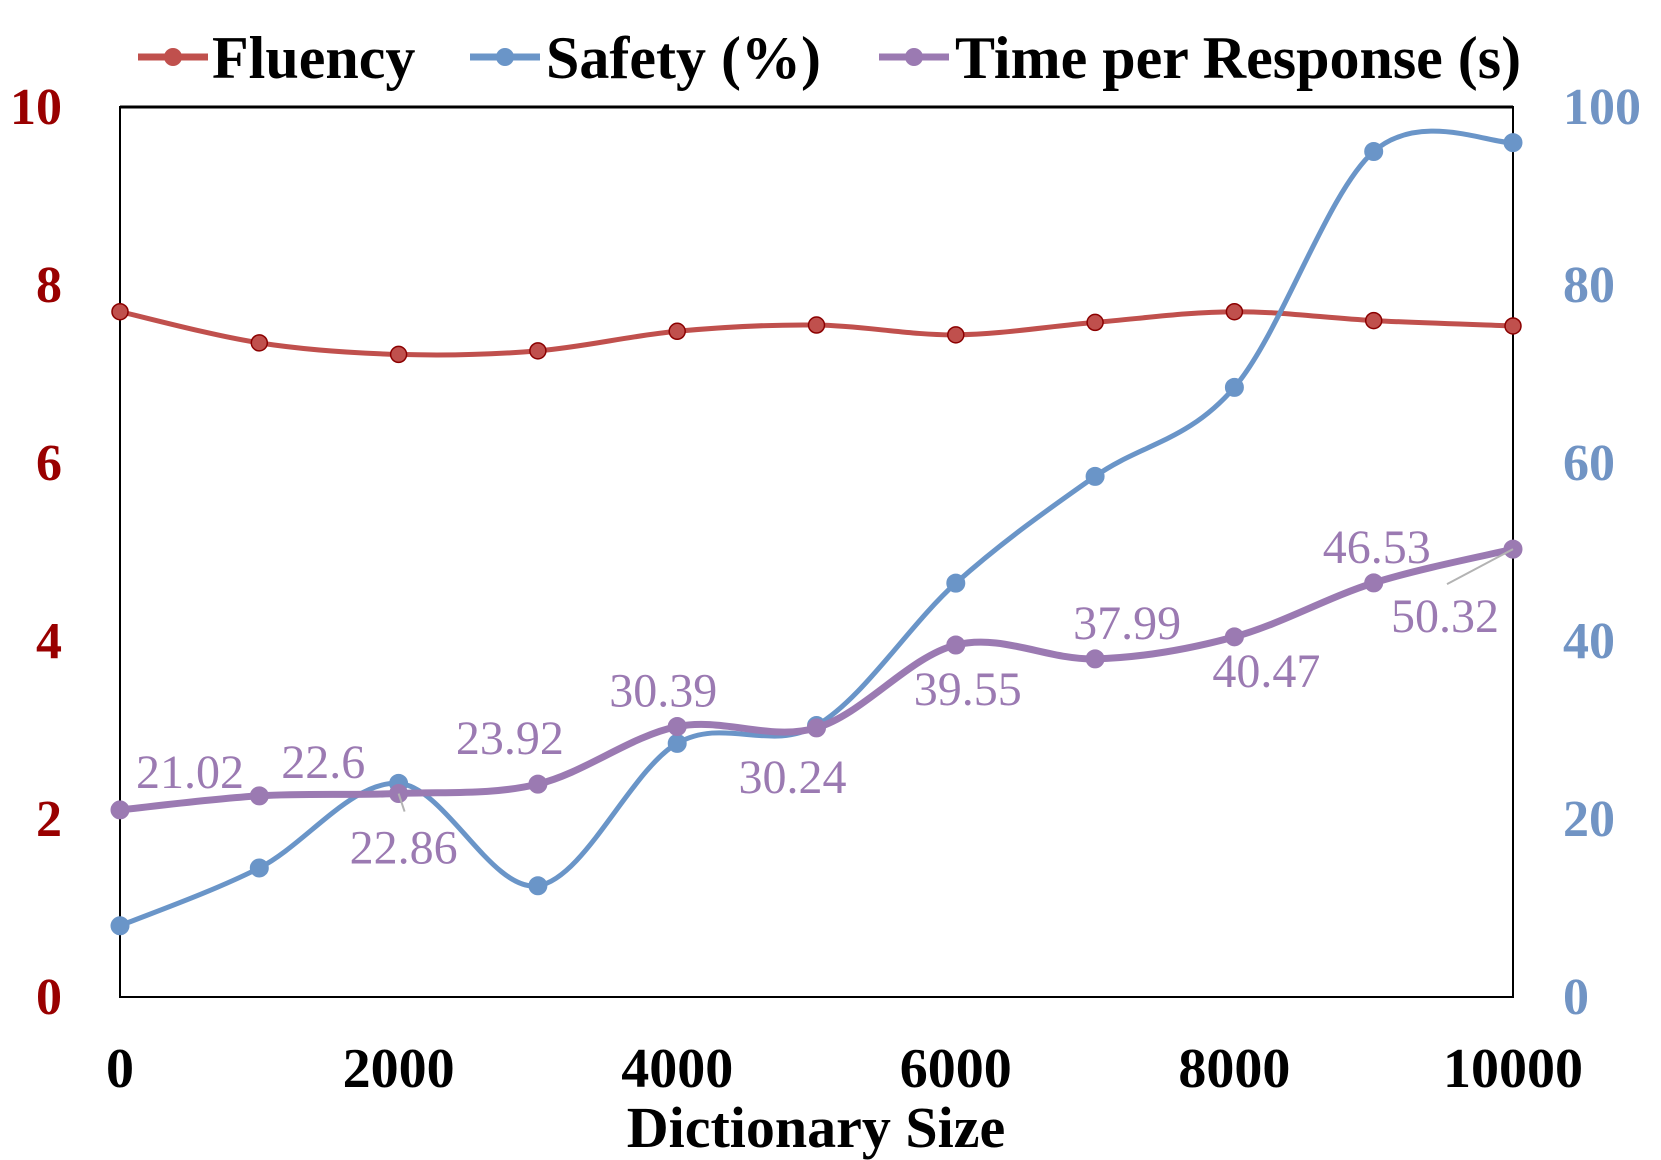 The height and width of the screenshot is (1160, 1661). Describe the element at coordinates (323, 762) in the screenshot. I see `data-label: 22.6` at that location.